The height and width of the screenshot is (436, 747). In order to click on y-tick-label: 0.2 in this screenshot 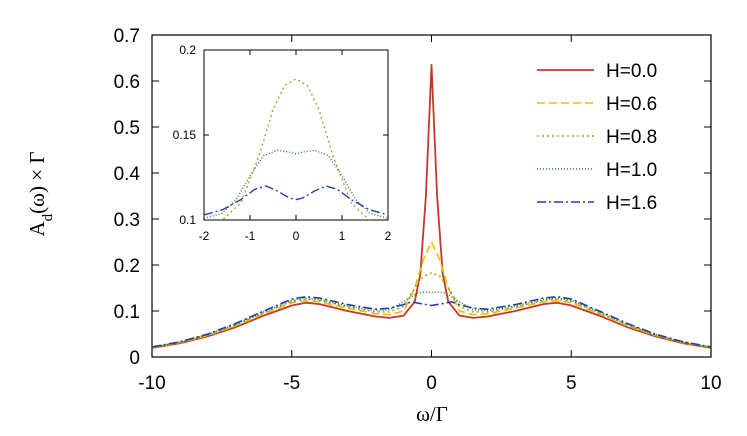, I will do `click(127, 266)`.